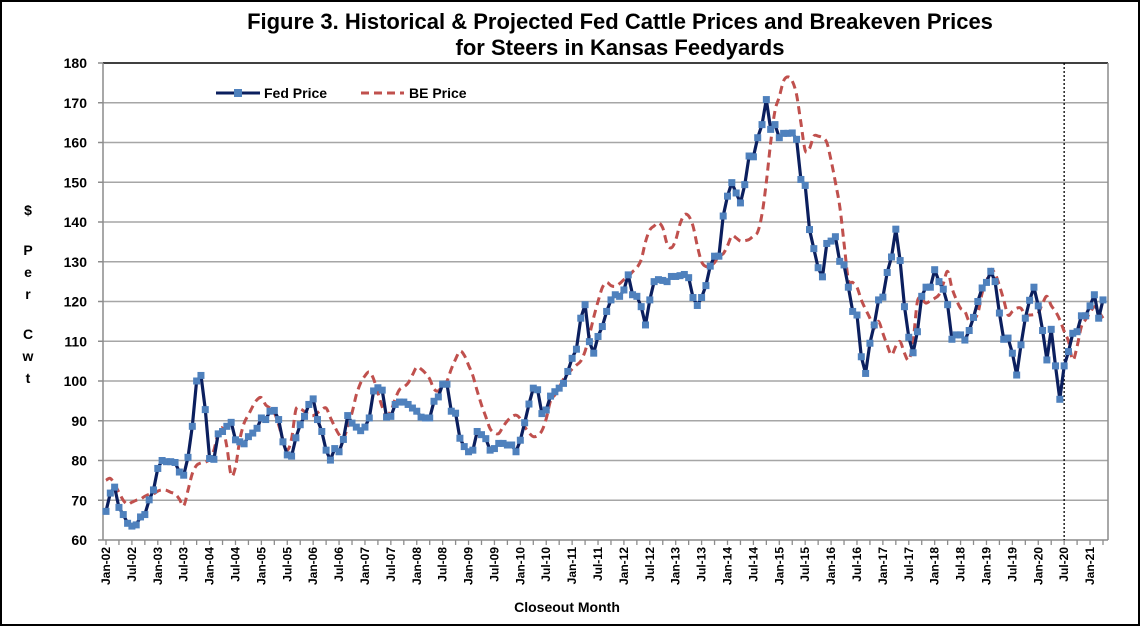  Describe the element at coordinates (753, 564) in the screenshot. I see `x-tick-label: Jul-14` at that location.